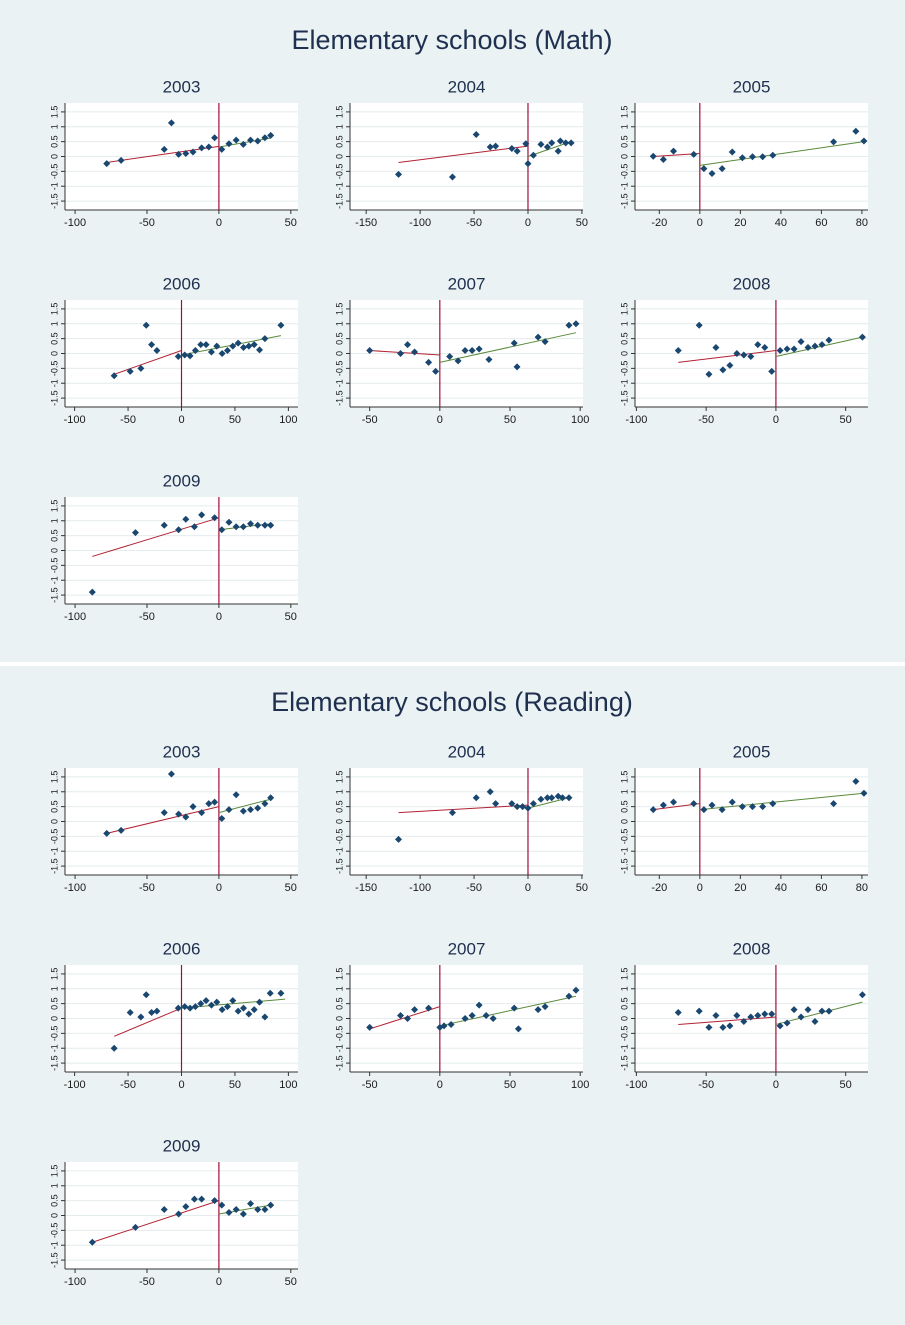 The height and width of the screenshot is (1325, 905). What do you see at coordinates (182, 86) in the screenshot?
I see `panel-title: 2003` at bounding box center [182, 86].